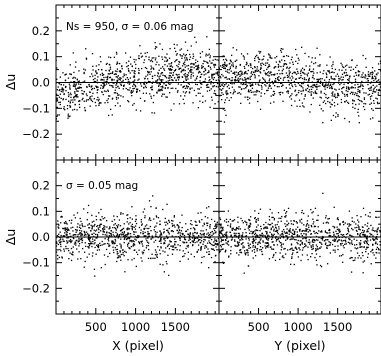 The width and height of the screenshot is (381, 356). What do you see at coordinates (337, 327) in the screenshot?
I see `x-tick-label: 1500` at bounding box center [337, 327].